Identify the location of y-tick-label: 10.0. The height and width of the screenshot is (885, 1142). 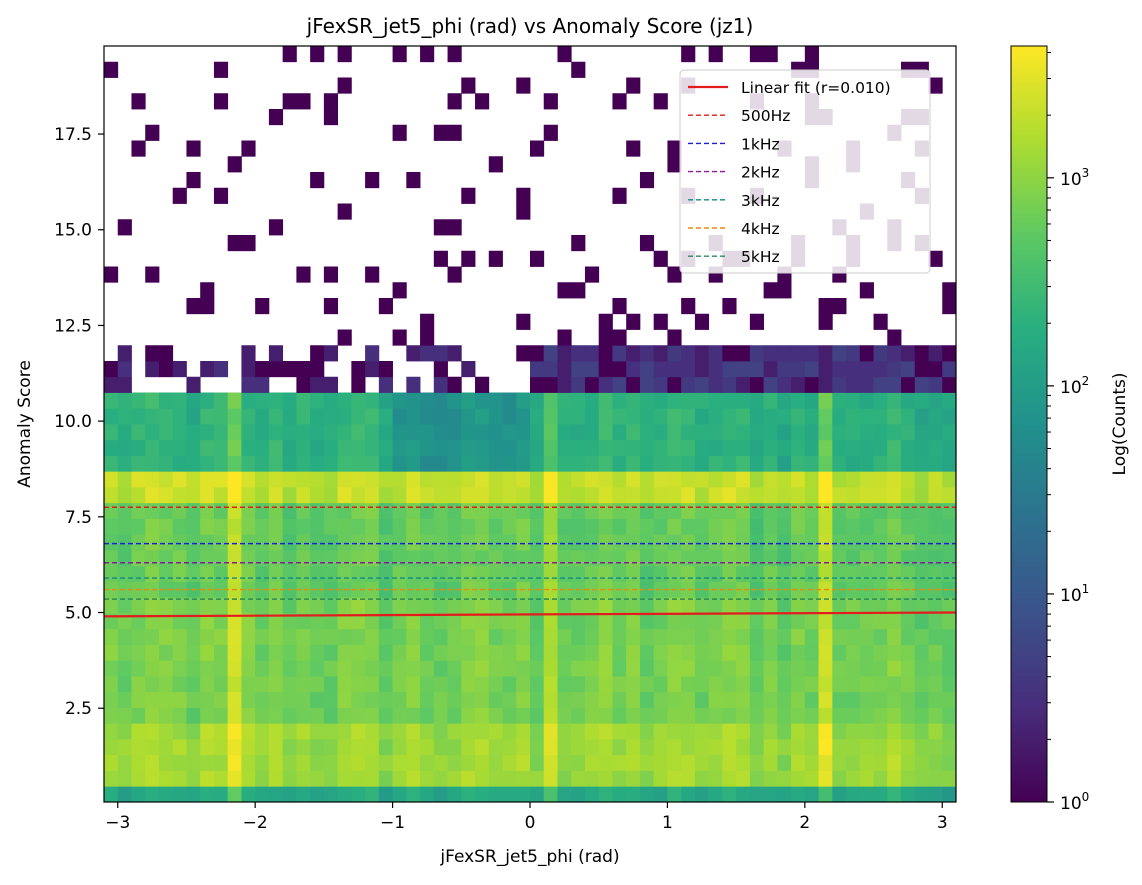
(73, 422).